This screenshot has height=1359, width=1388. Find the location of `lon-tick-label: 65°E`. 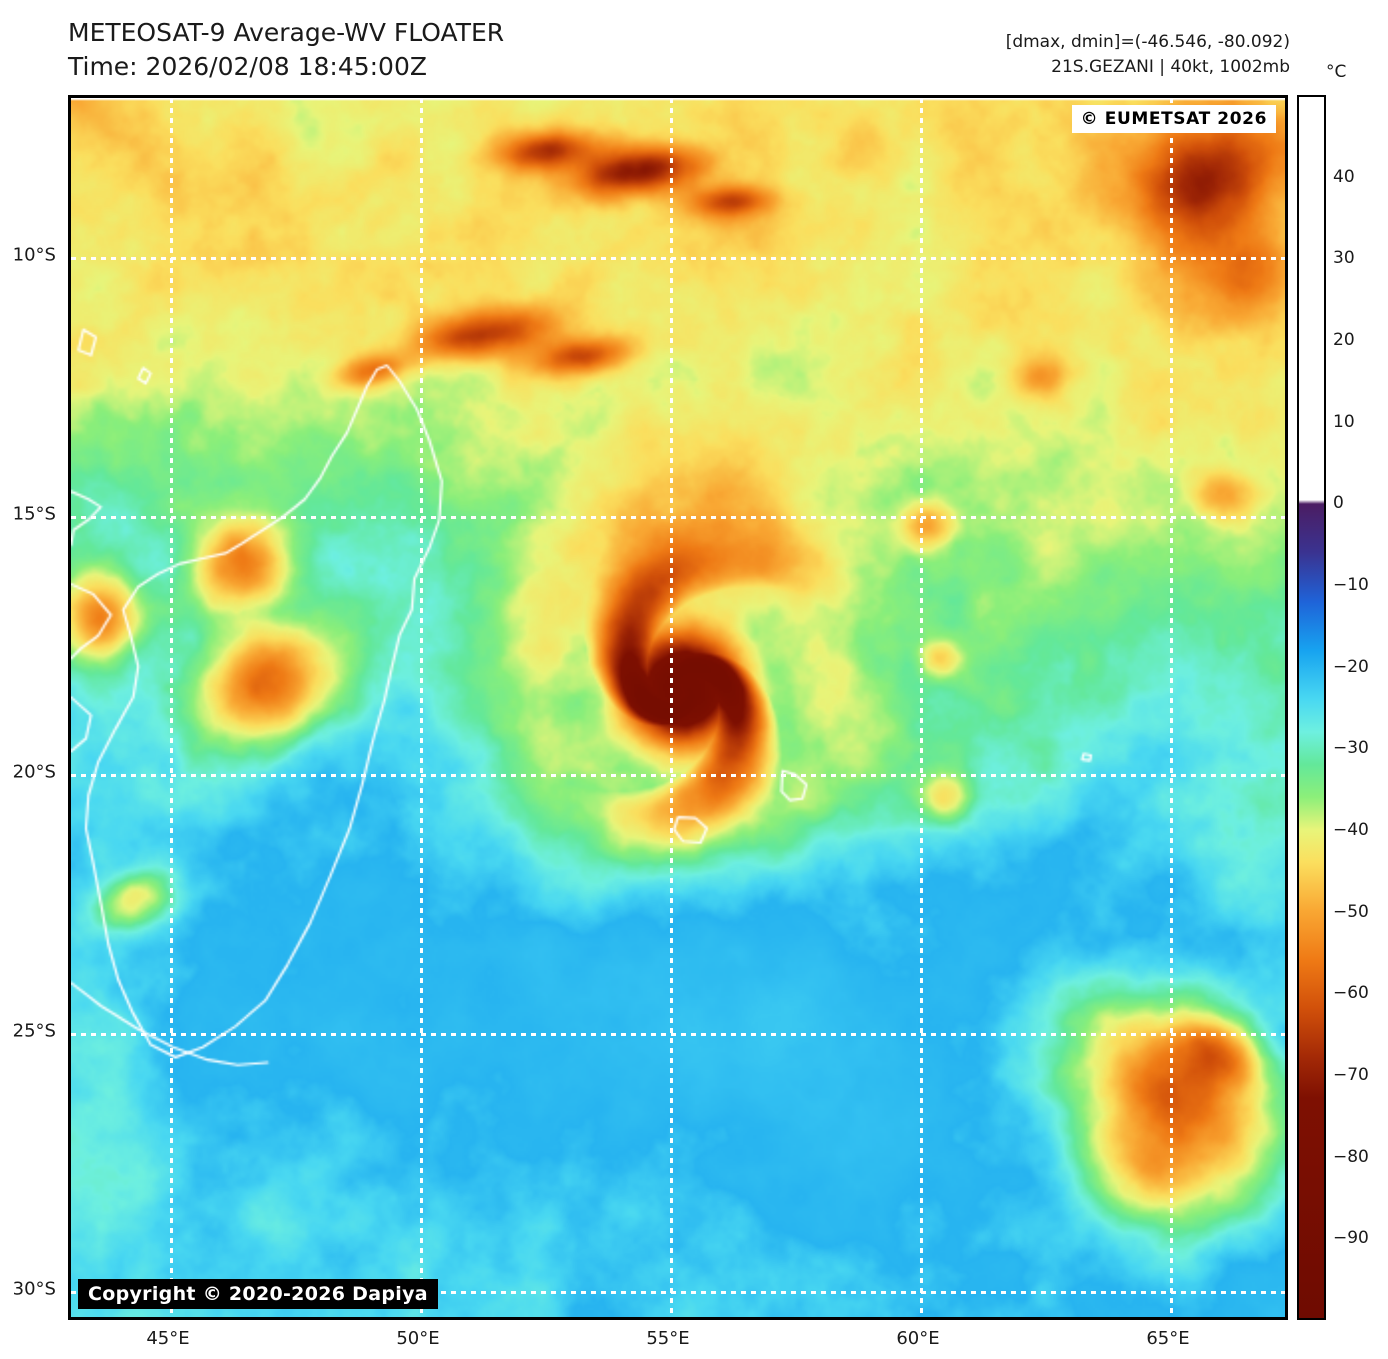

lon-tick-label: 65°E is located at coordinates (1168, 1338).